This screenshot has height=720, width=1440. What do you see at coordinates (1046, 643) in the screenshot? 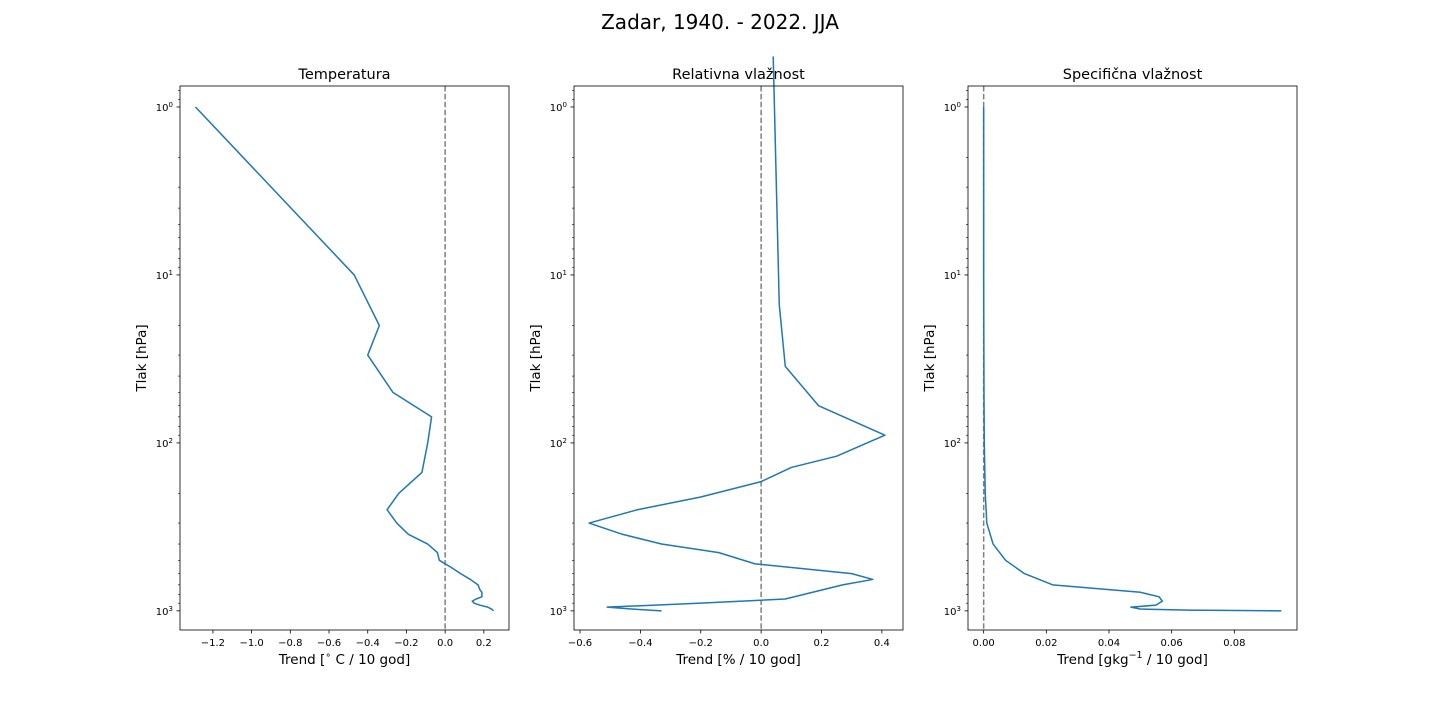
I see `x-tick-label: 0.02` at bounding box center [1046, 643].